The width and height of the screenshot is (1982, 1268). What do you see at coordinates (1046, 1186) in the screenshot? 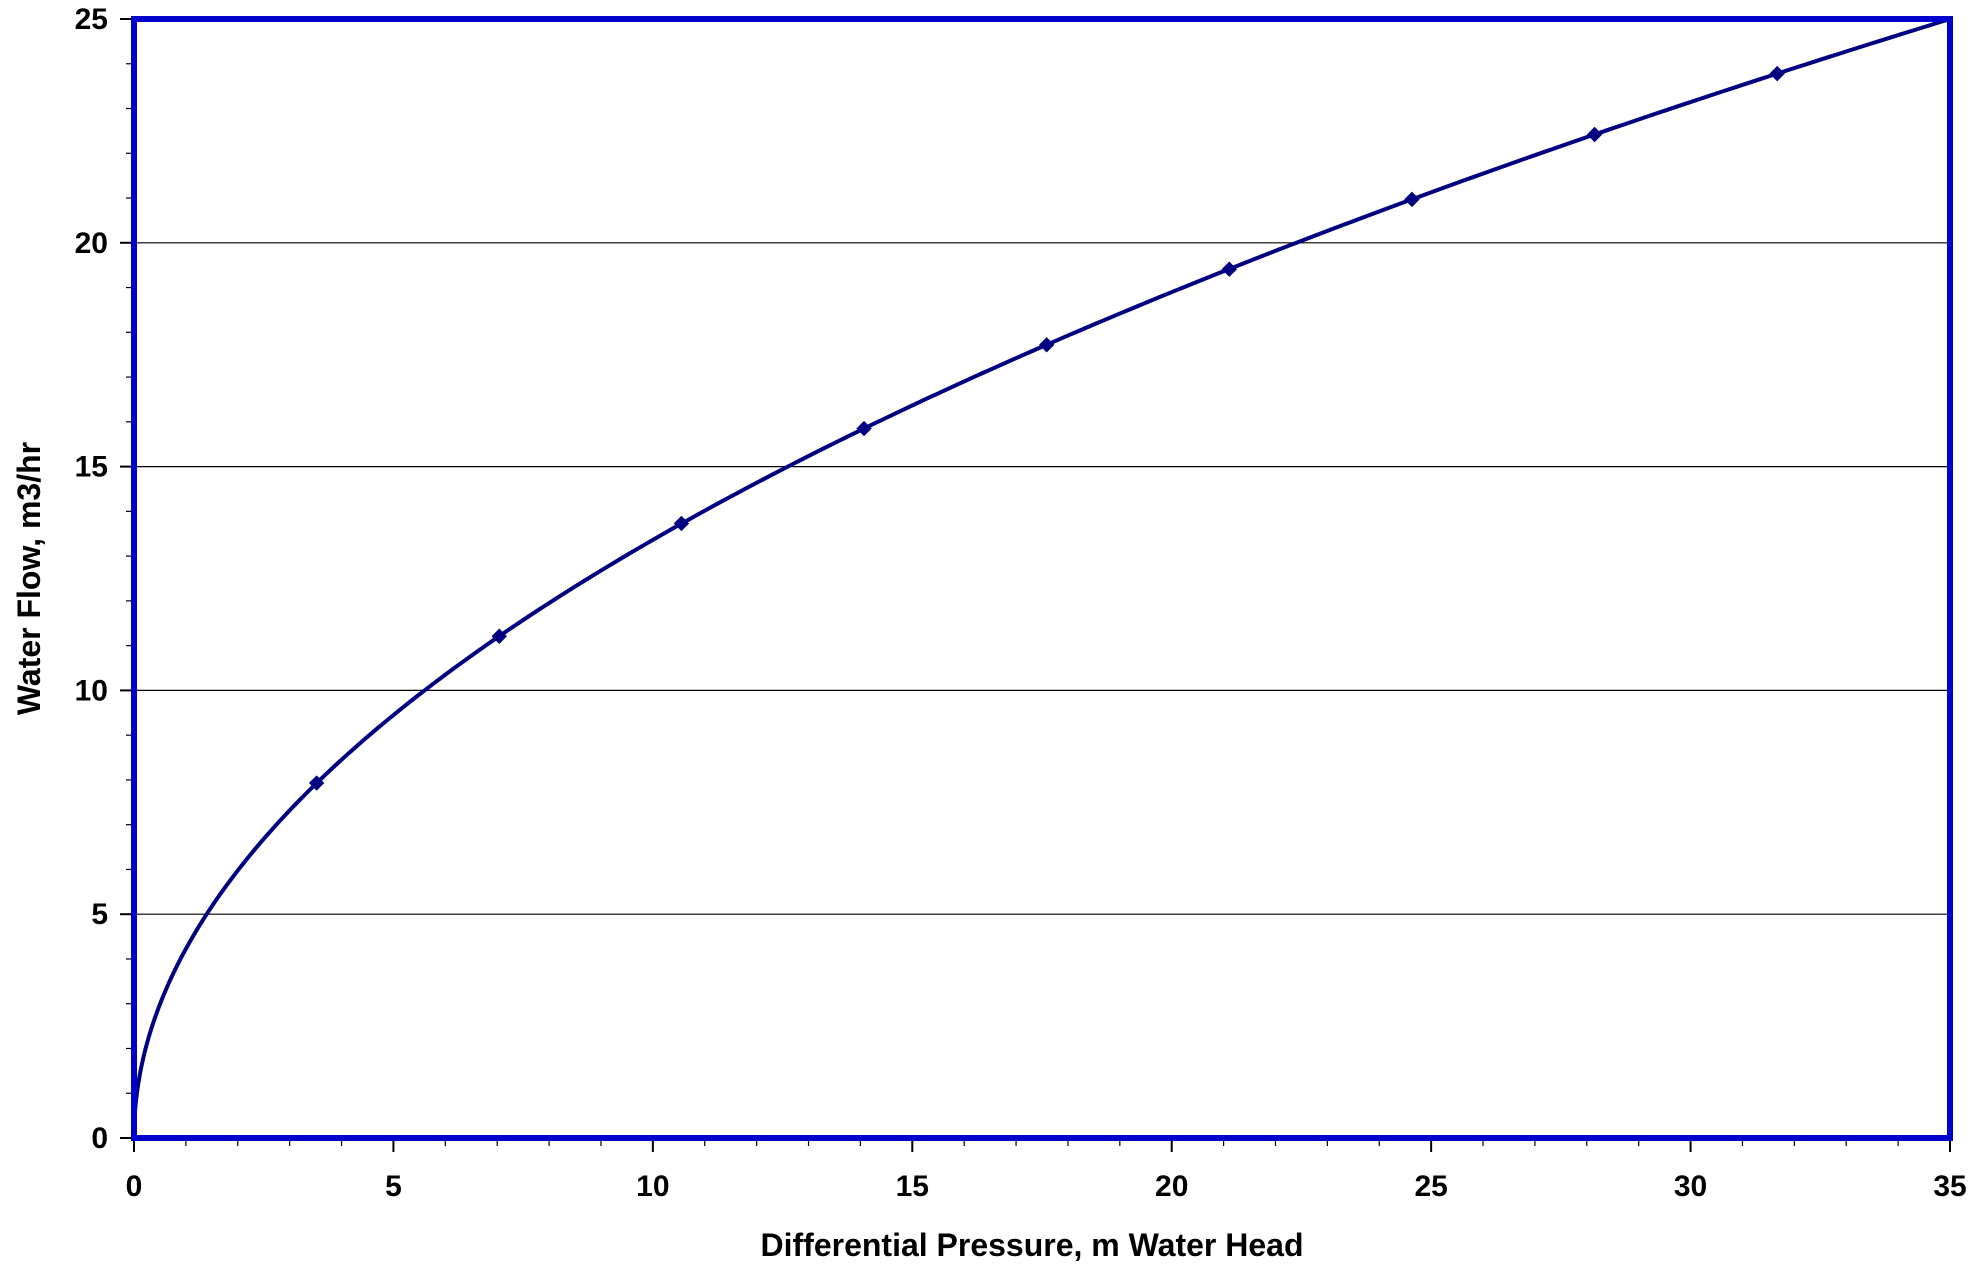
I see `x-tick-labels: 0 5 10 15 20 25 30 35` at bounding box center [1046, 1186].